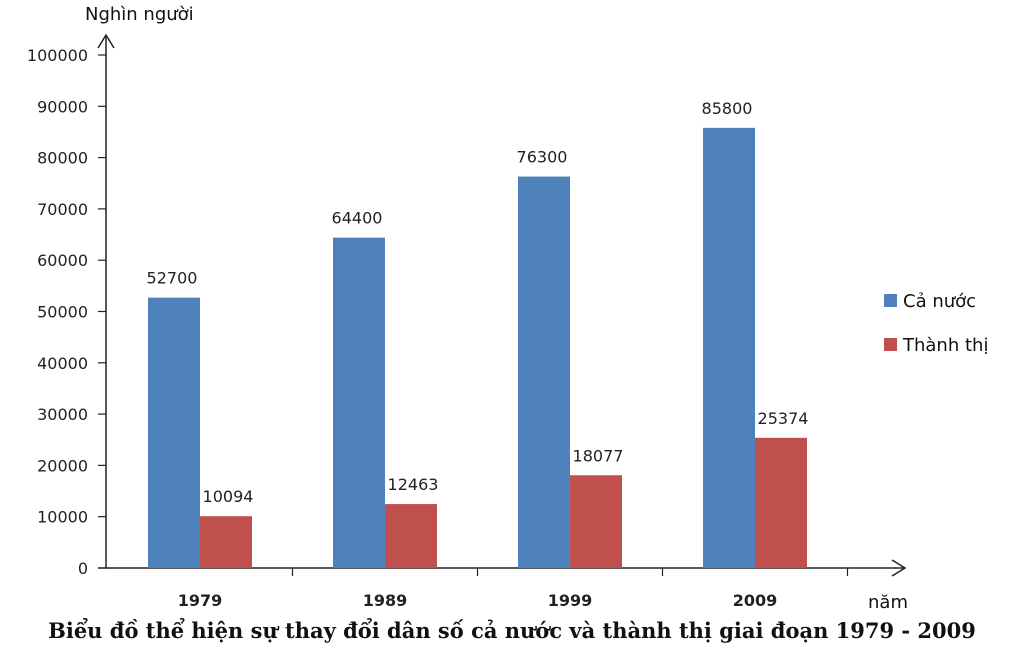  Describe the element at coordinates (62, 414) in the screenshot. I see `y-tick-label: 30000` at that location.